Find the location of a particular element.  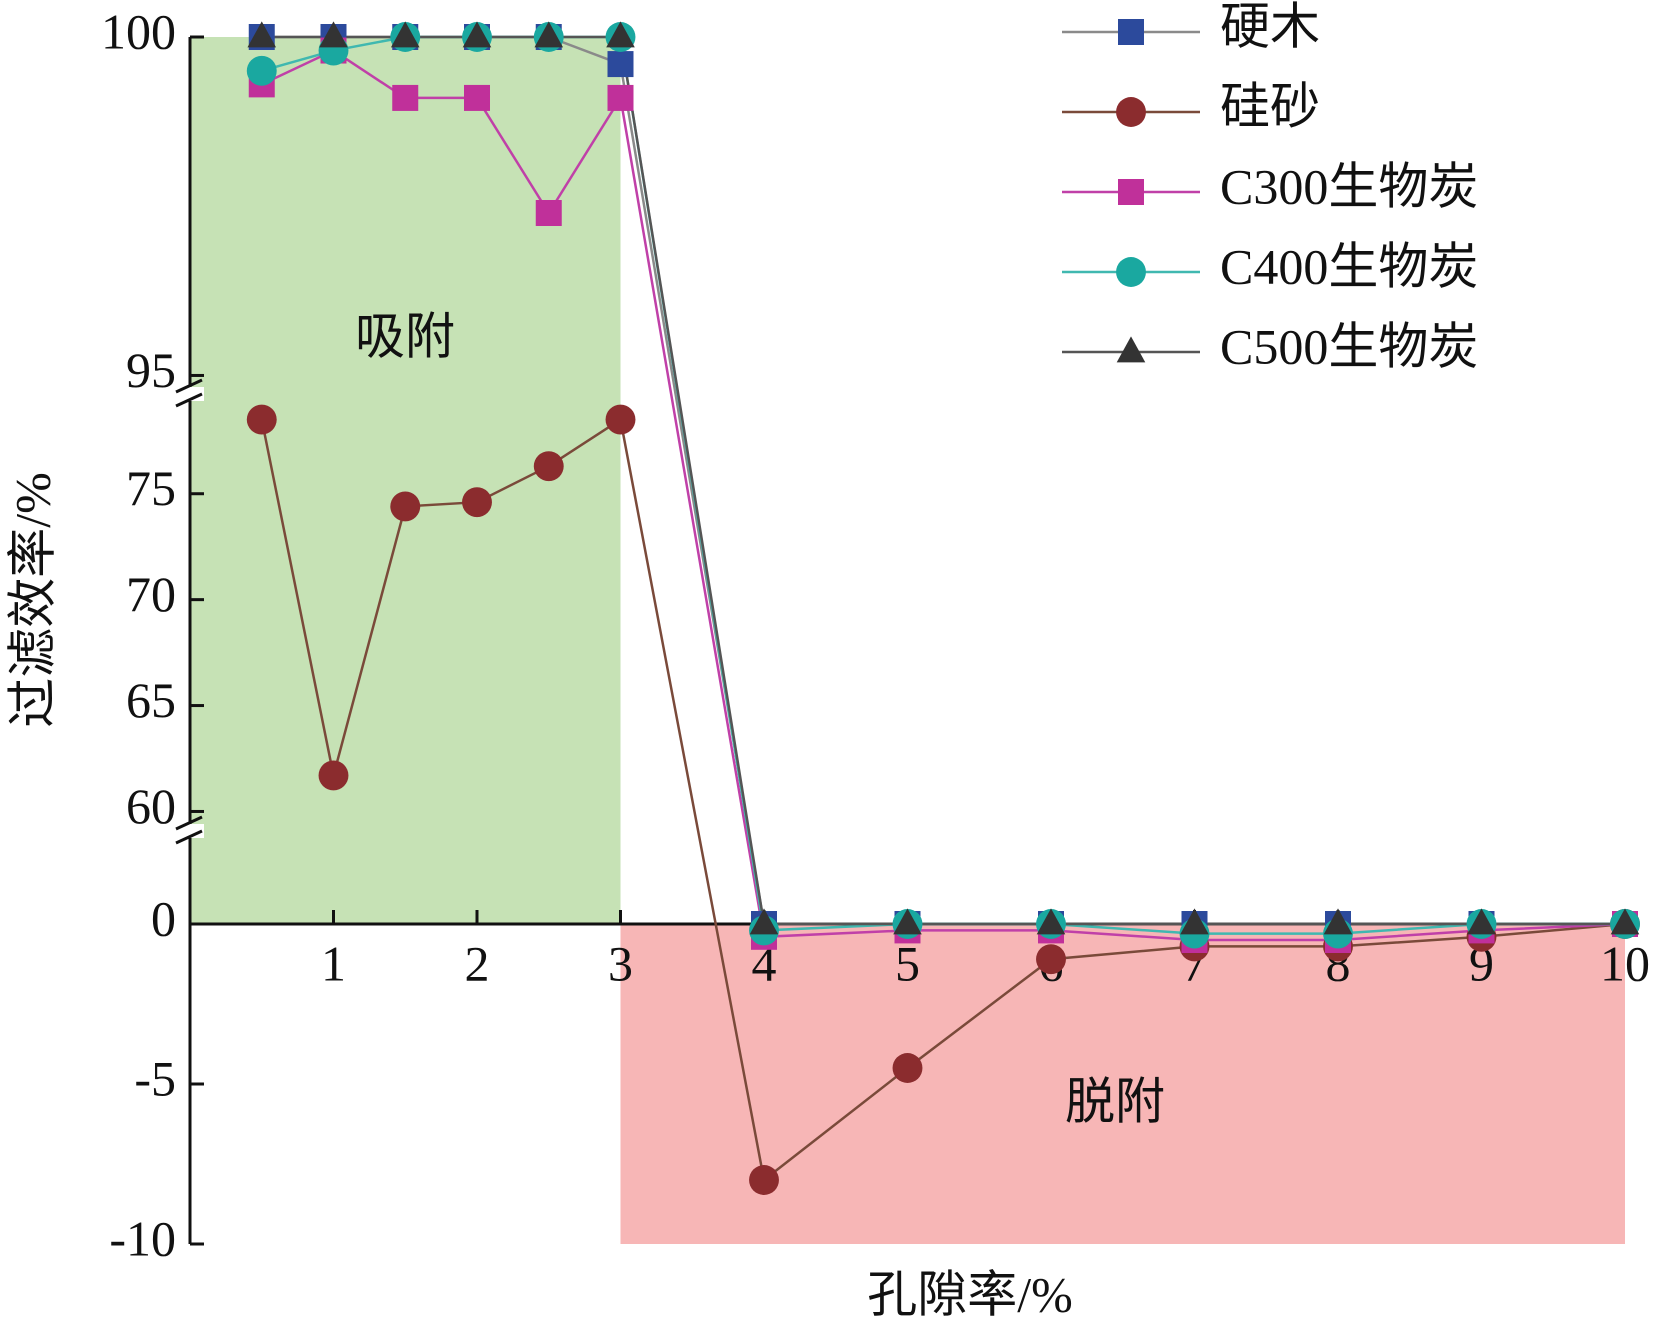

y-tick-label: -5 is located at coordinates (155, 1078).